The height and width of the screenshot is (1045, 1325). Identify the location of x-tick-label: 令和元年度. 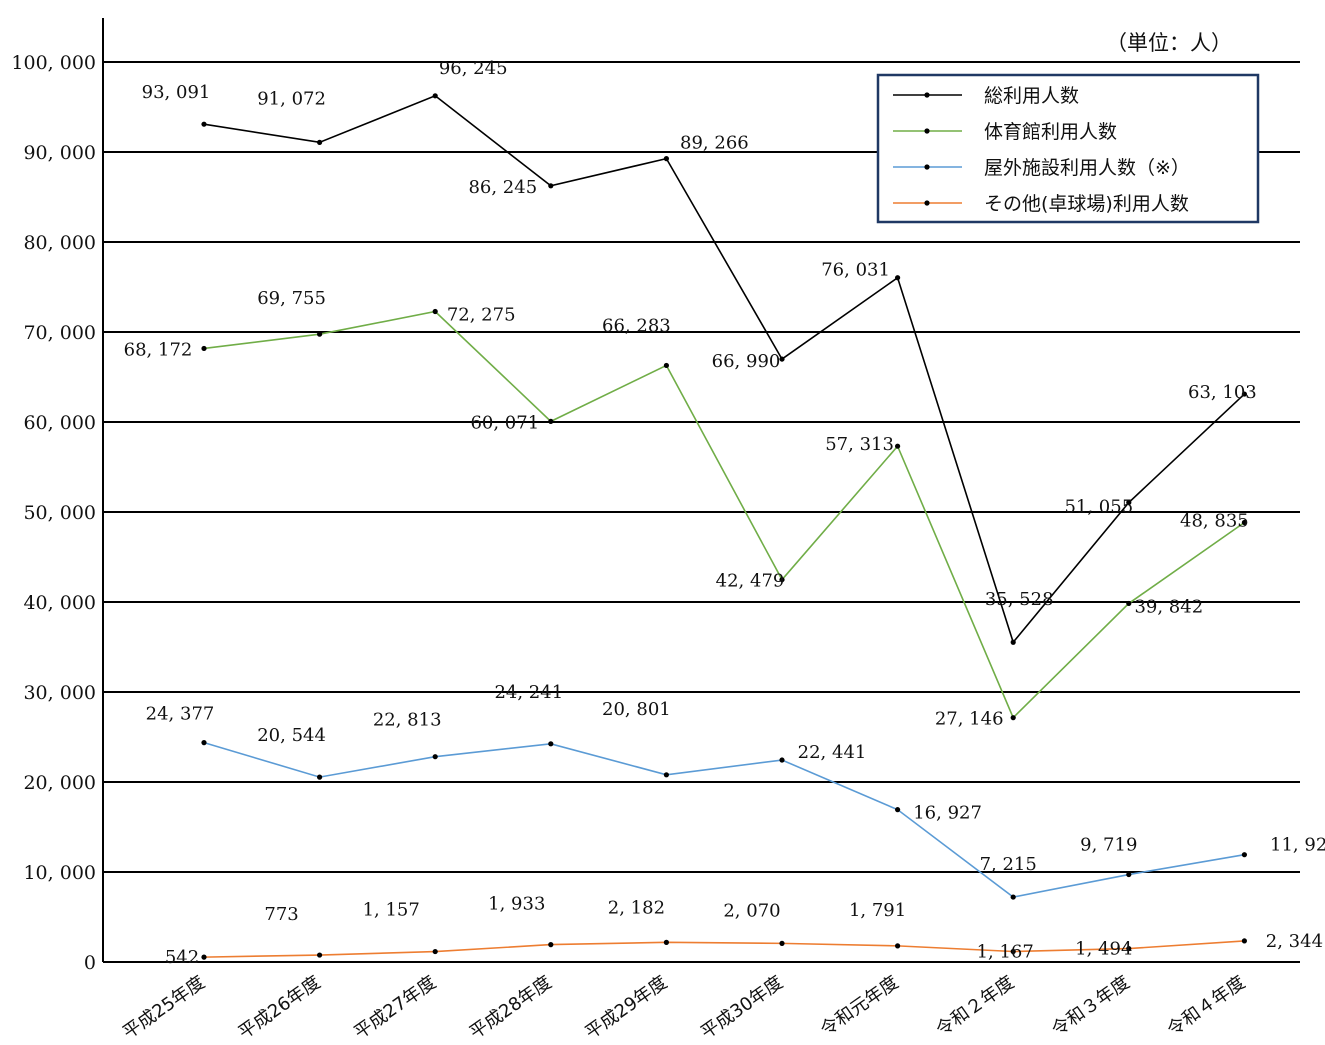
(860, 1006).